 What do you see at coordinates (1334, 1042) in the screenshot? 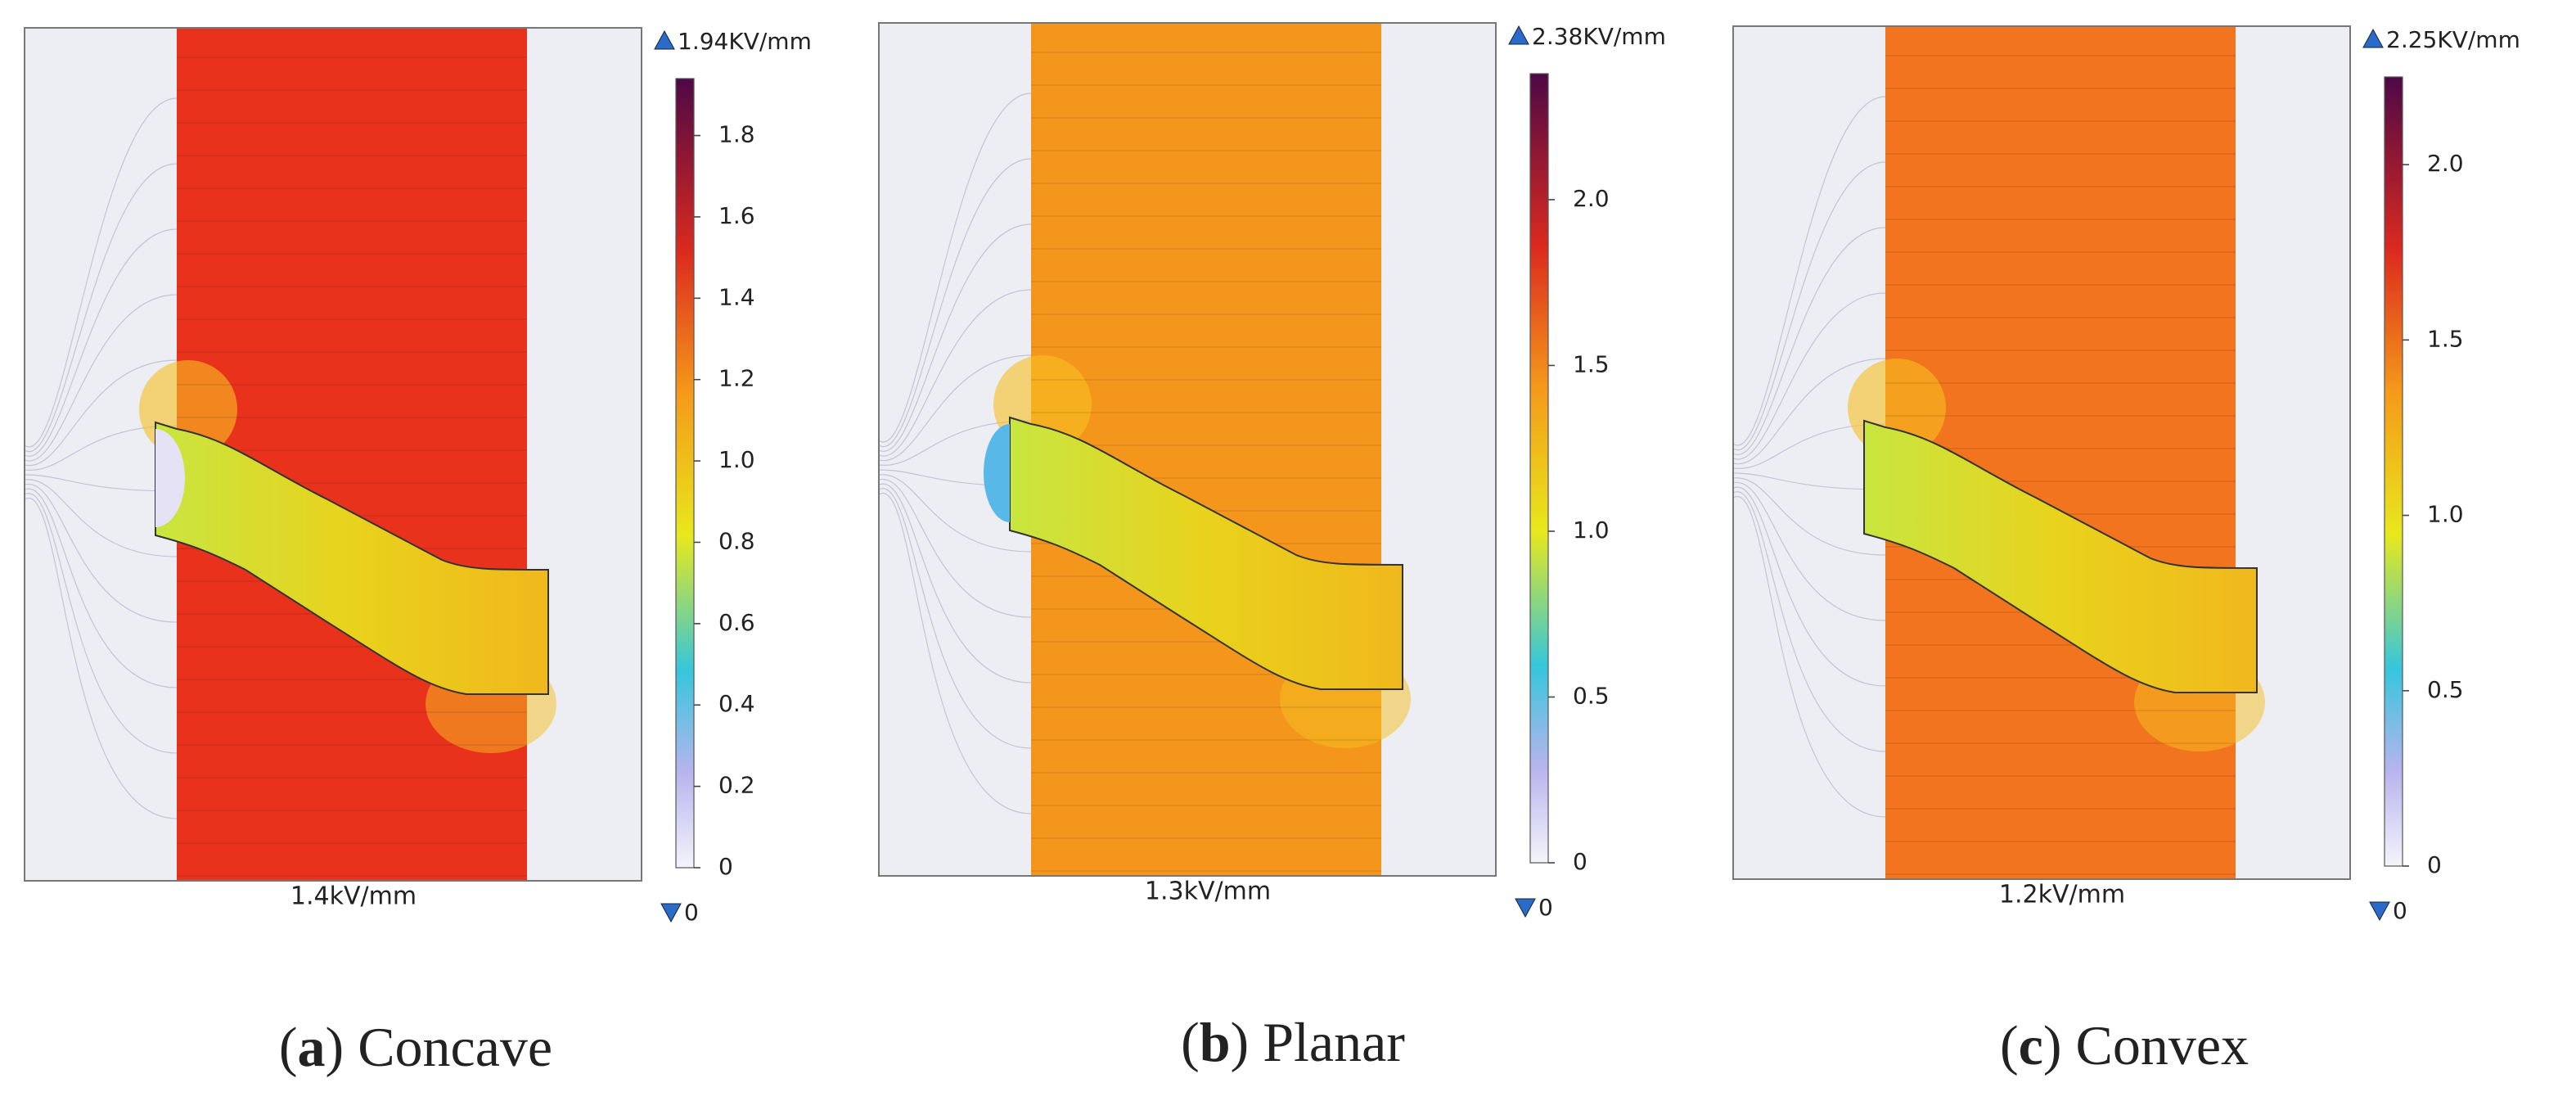
I see `caption-name: Planar` at bounding box center [1334, 1042].